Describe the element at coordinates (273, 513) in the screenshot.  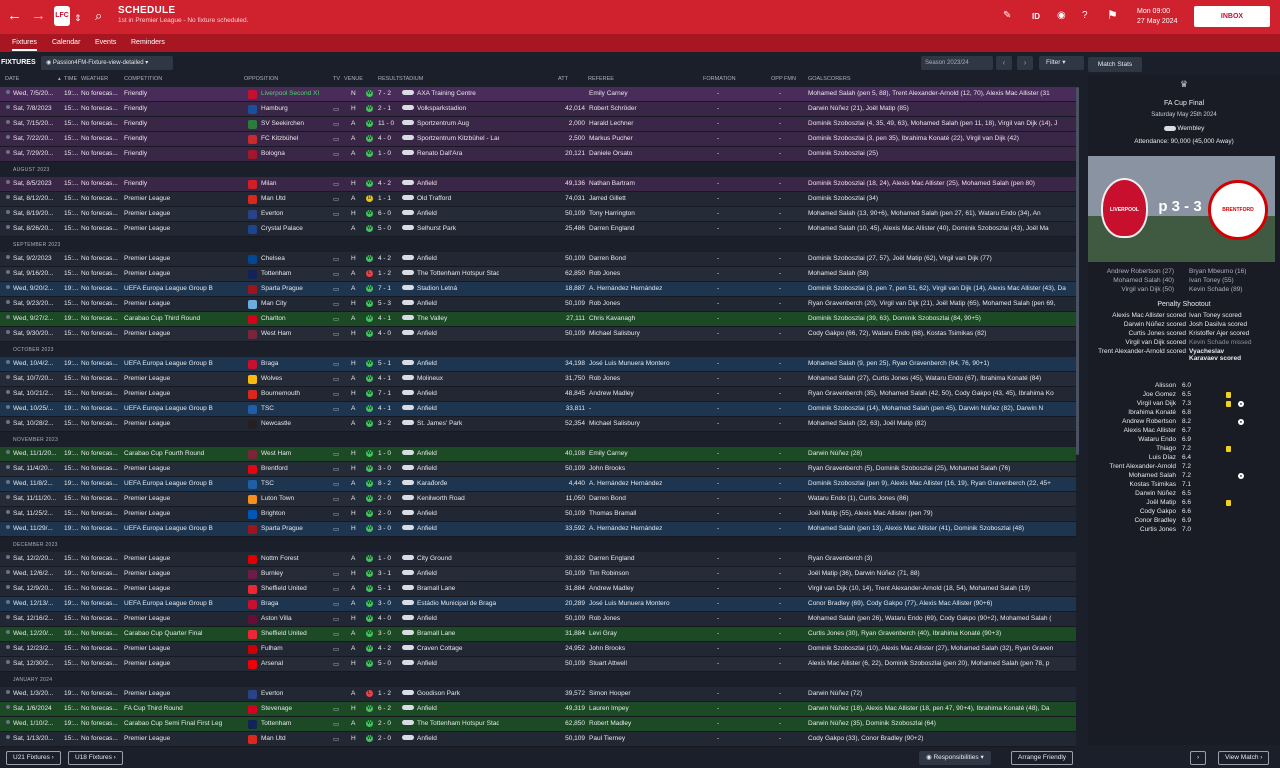
I see `fixture-opposition: Brighton` at that location.